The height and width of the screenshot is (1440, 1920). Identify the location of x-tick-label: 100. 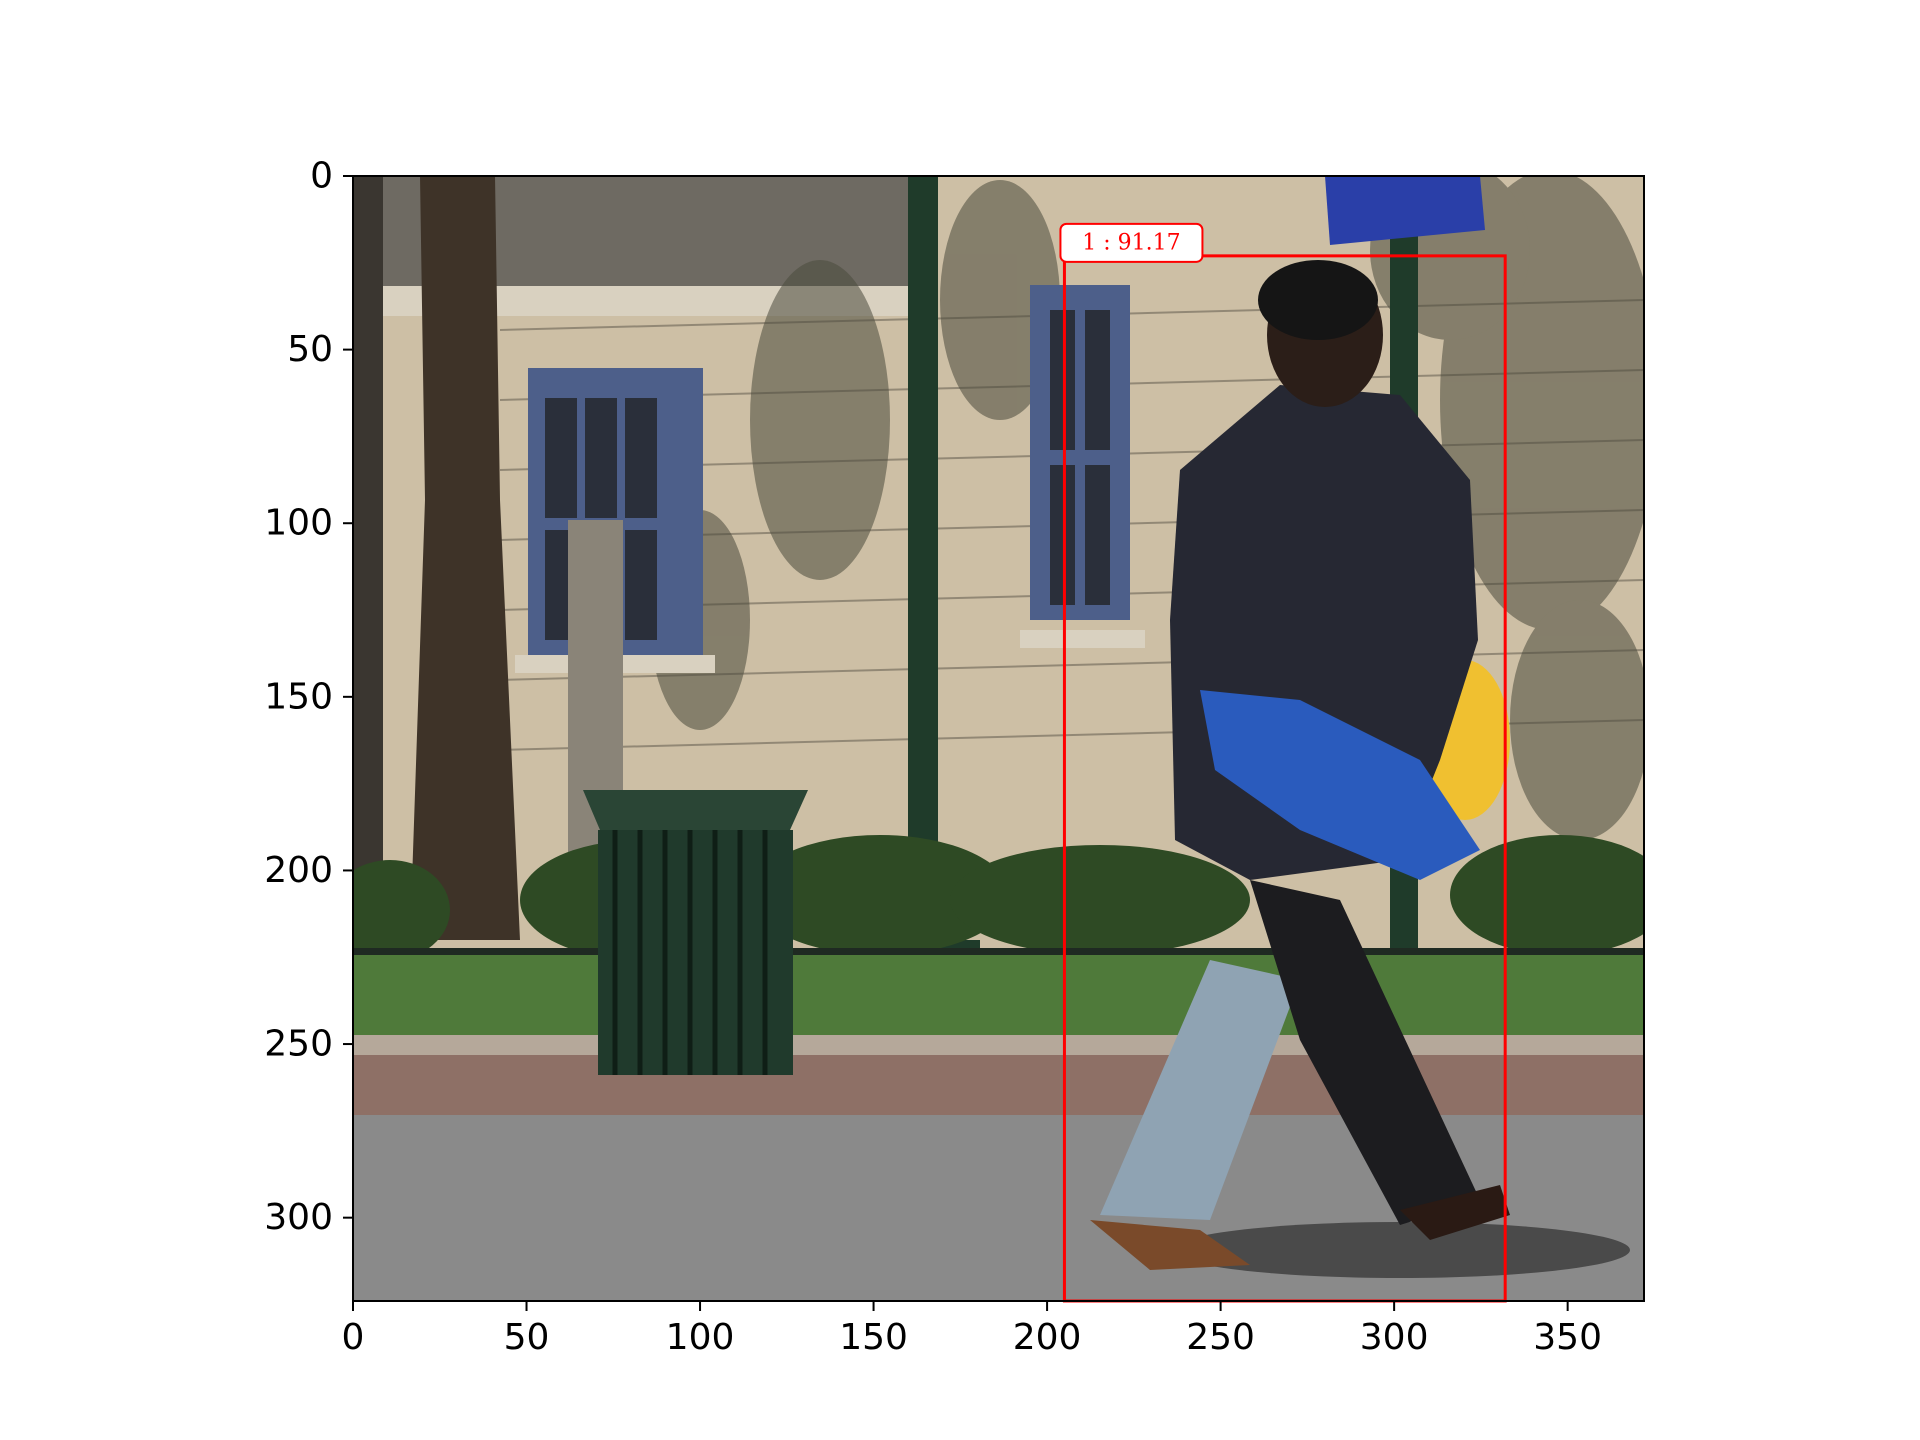
(700, 1337).